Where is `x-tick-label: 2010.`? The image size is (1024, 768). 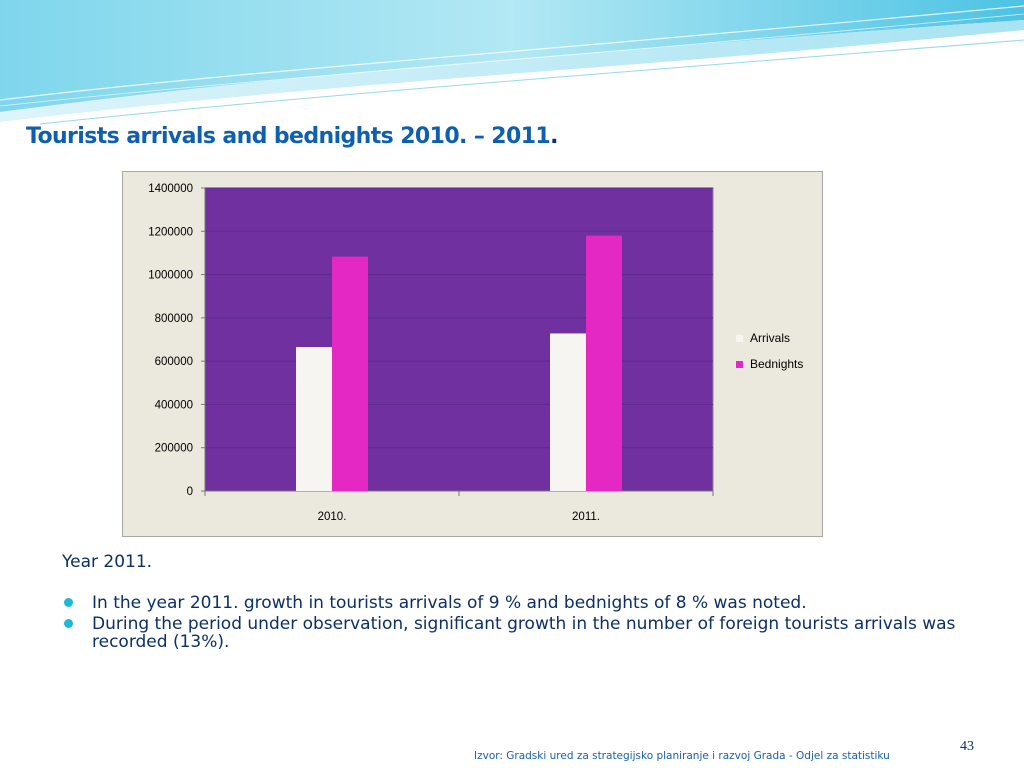 x-tick-label: 2010. is located at coordinates (332, 517).